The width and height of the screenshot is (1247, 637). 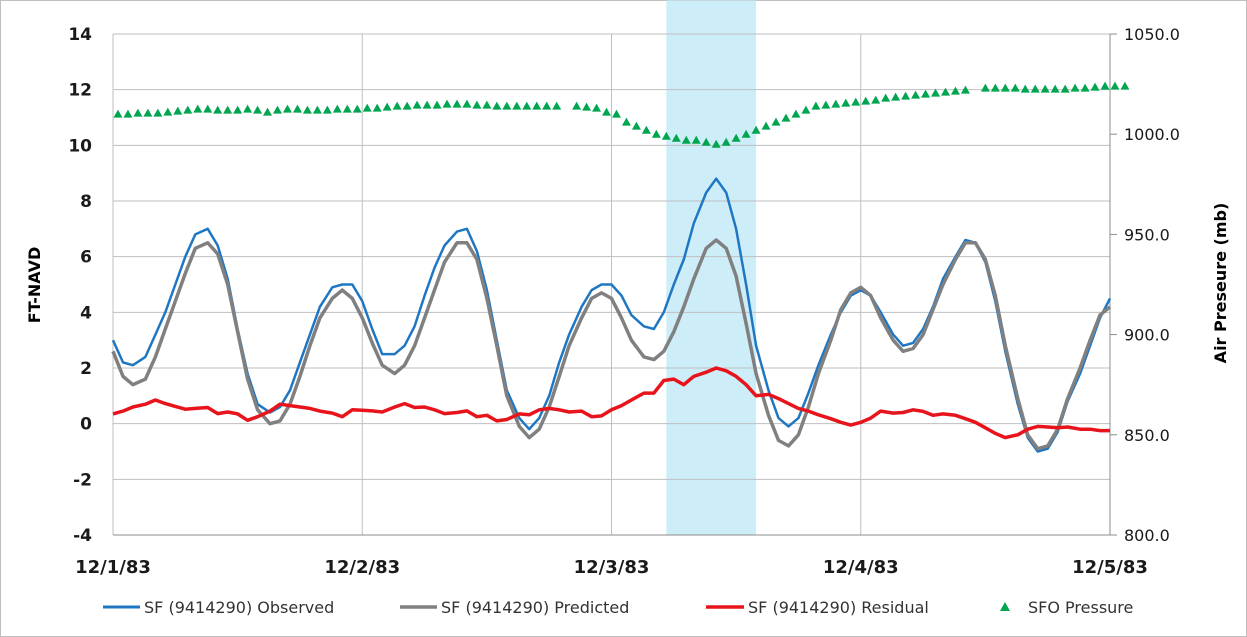 What do you see at coordinates (86, 425) in the screenshot?
I see `y-tick-label-2: 0` at bounding box center [86, 425].